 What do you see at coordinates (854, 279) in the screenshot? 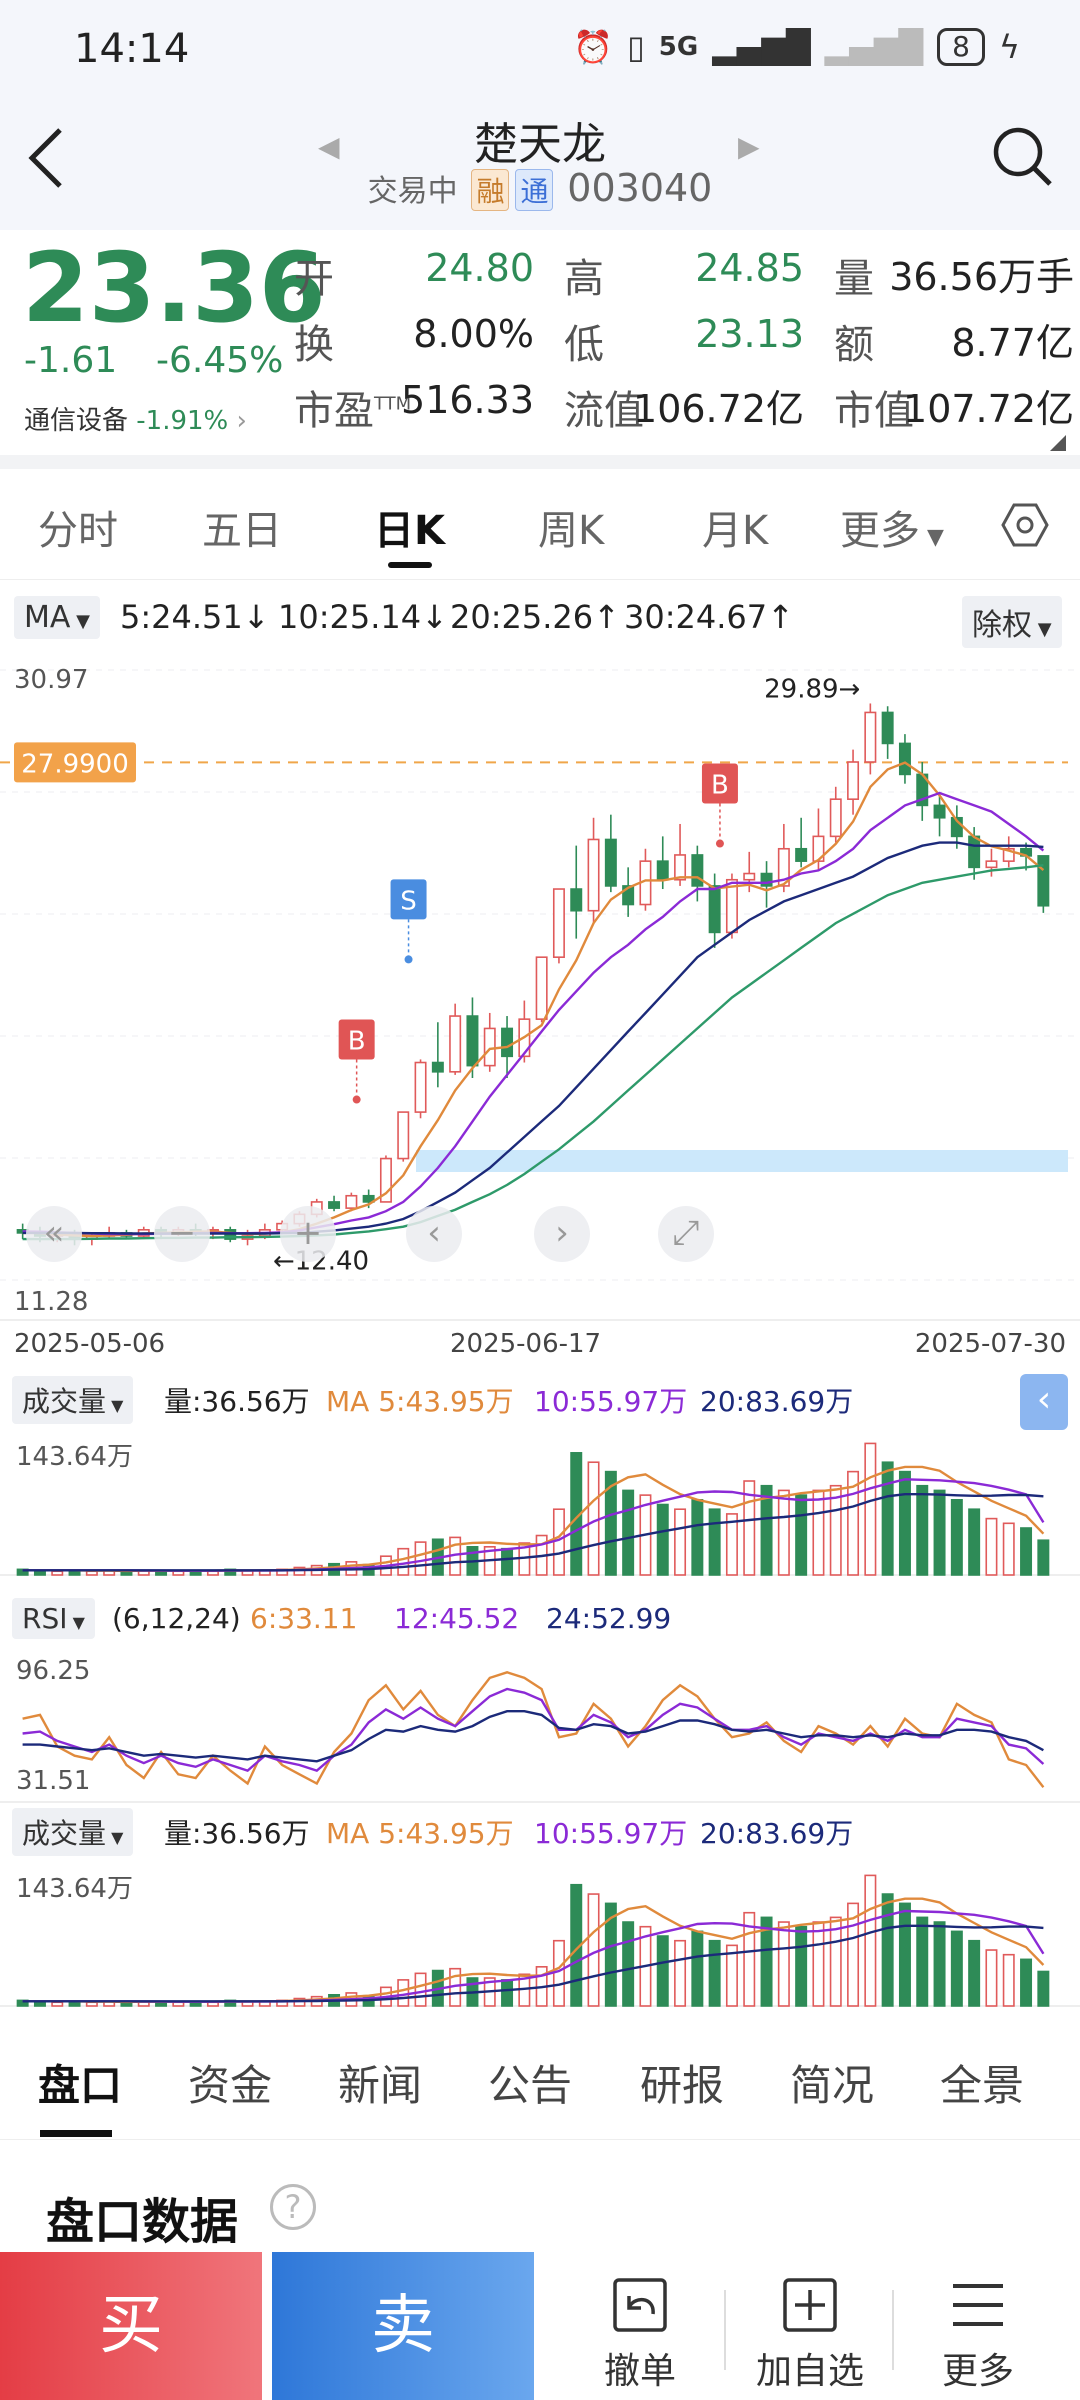
I see `quote-label: 量` at bounding box center [854, 279].